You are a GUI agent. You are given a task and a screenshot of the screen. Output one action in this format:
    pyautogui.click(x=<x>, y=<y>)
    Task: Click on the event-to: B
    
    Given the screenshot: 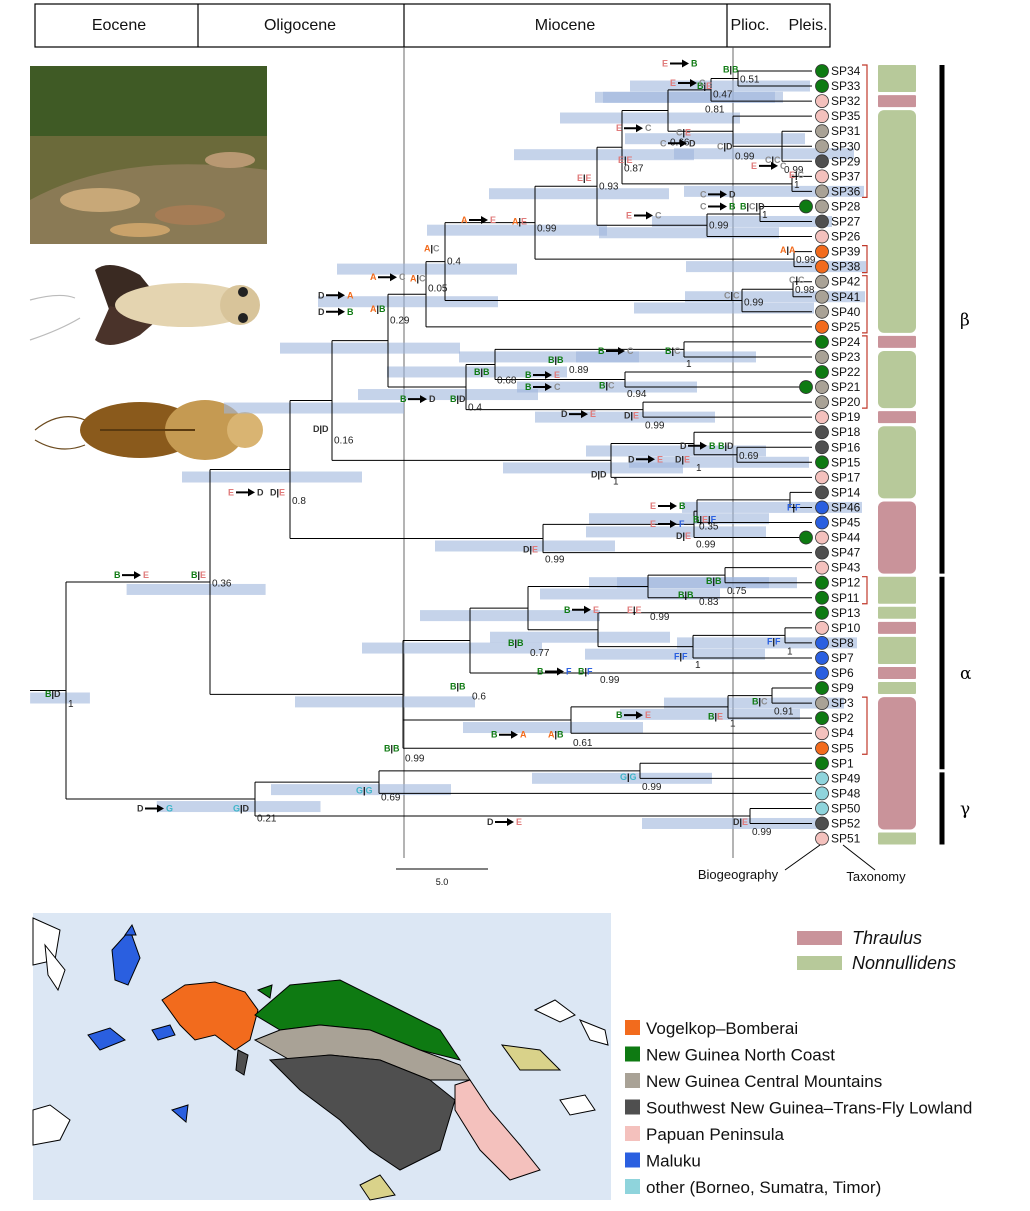 What is the action you would take?
    pyautogui.click(x=682, y=506)
    